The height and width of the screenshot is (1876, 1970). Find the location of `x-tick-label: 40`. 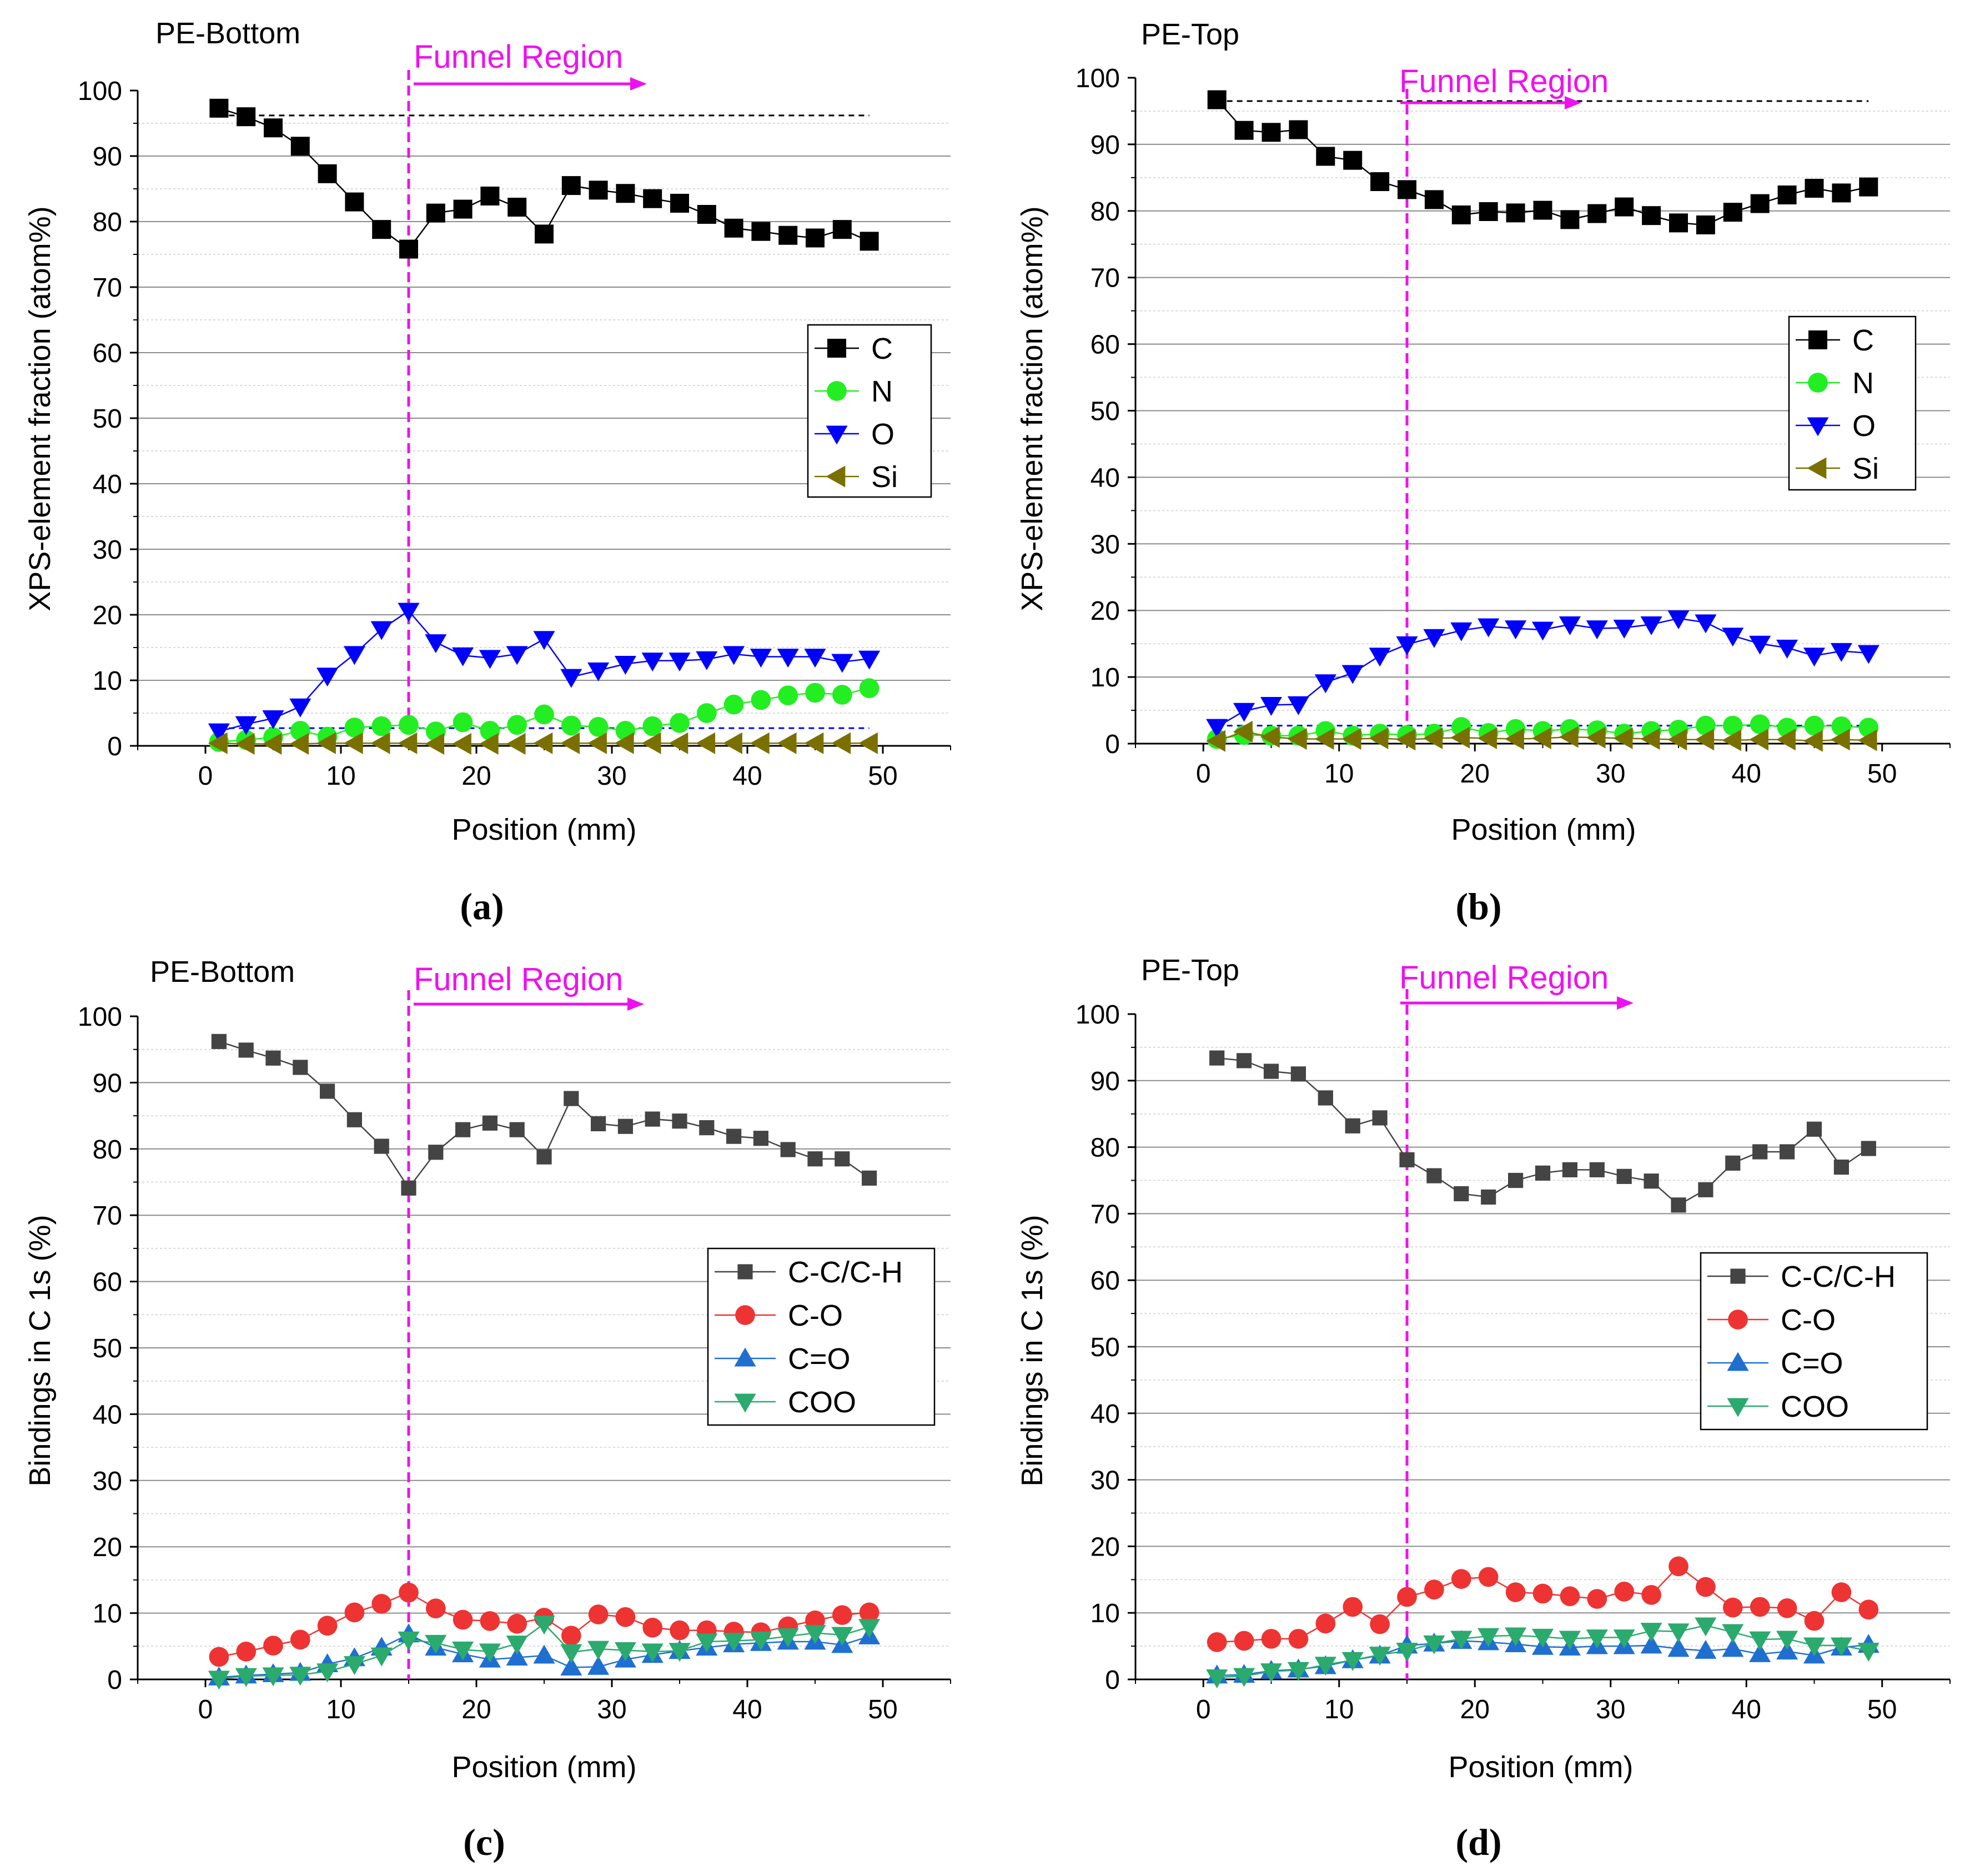

x-tick-label: 40 is located at coordinates (1746, 774).